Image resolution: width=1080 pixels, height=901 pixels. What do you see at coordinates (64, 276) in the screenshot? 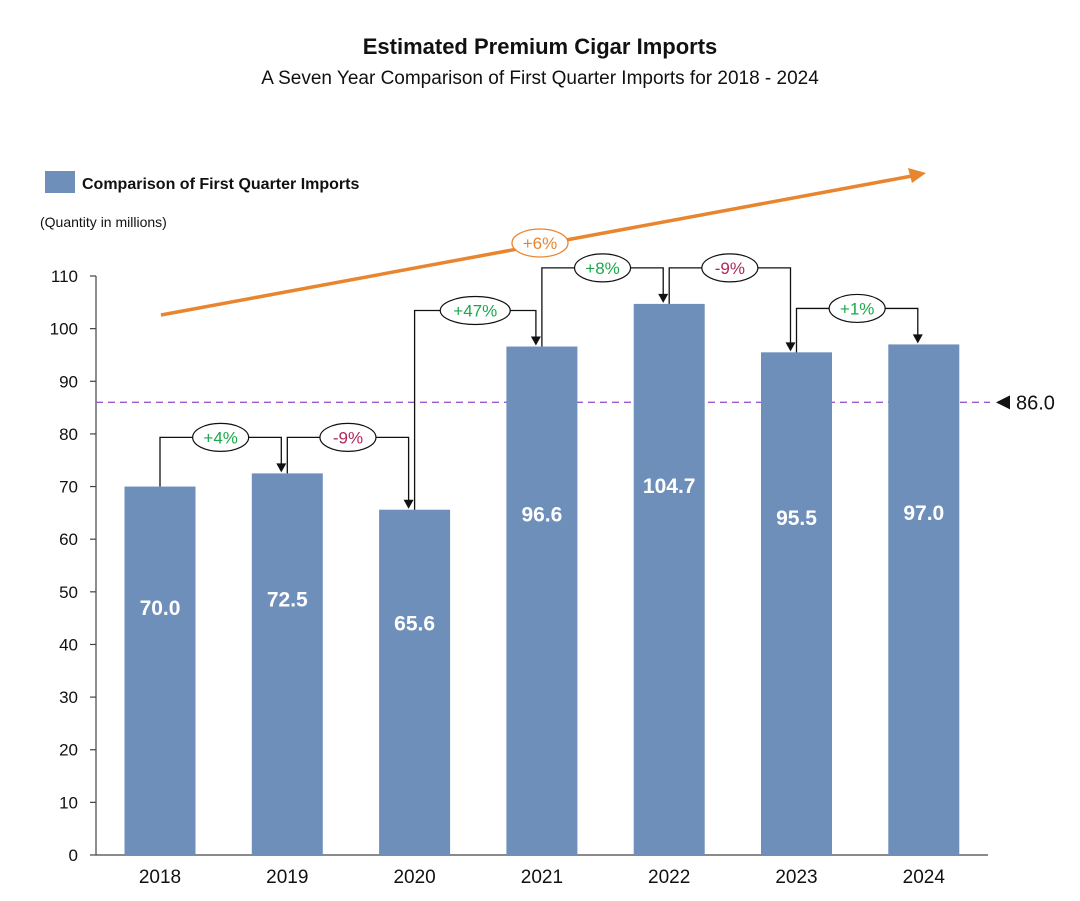
I see `y-tick-label: 110` at bounding box center [64, 276].